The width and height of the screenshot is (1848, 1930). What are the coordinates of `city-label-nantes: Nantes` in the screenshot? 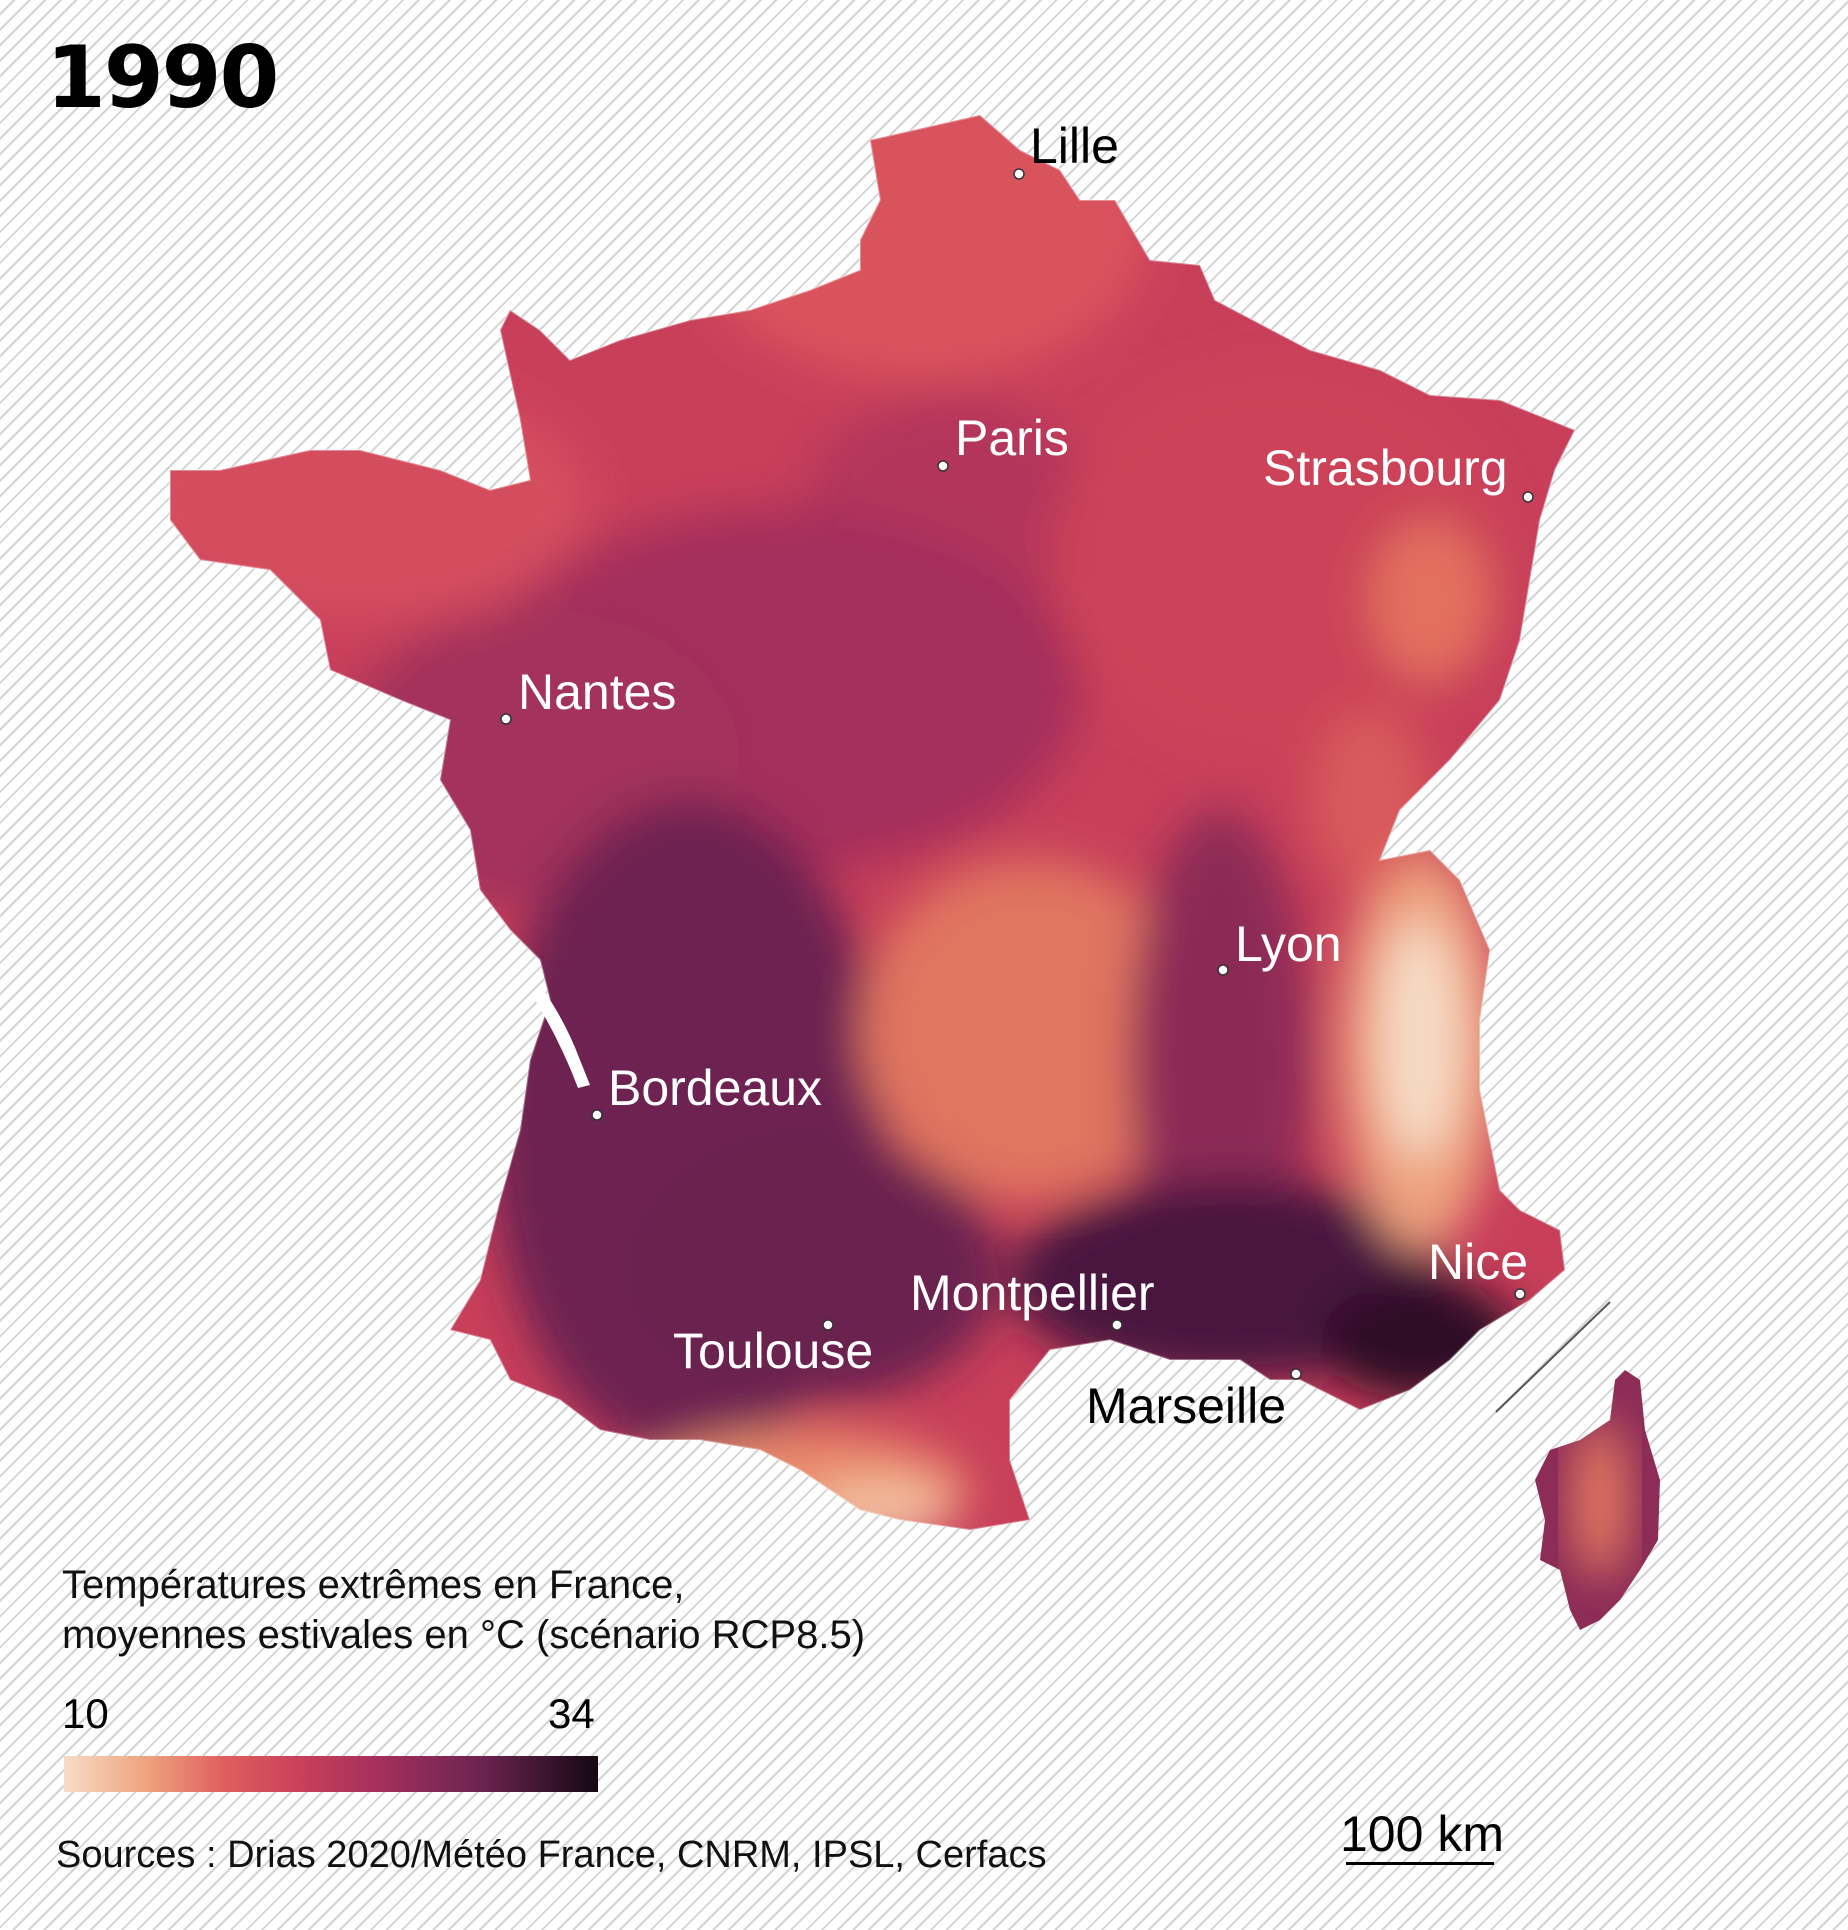 It's located at (597, 692).